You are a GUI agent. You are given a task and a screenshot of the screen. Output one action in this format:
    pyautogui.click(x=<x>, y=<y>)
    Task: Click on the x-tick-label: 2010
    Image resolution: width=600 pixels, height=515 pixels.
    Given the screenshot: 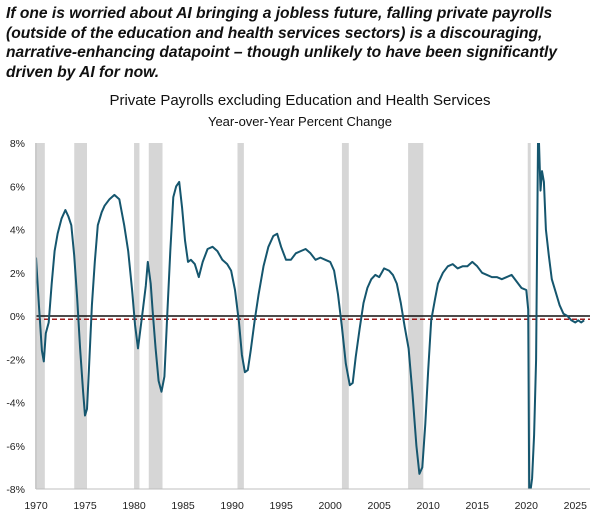 What is the action you would take?
    pyautogui.click(x=429, y=506)
    